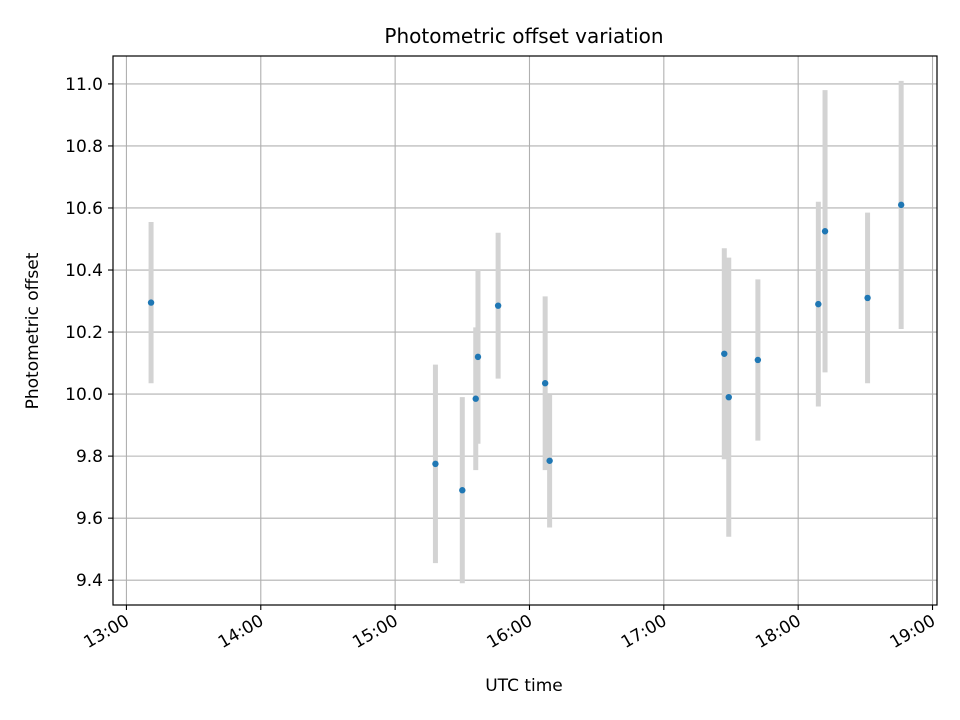 The height and width of the screenshot is (720, 960). Describe the element at coordinates (84, 271) in the screenshot. I see `y-tick-label: 10.4` at that location.